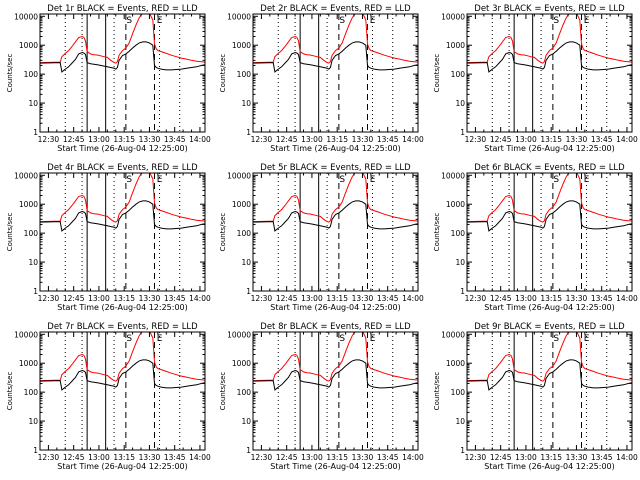  I want to click on panel-title: Det 3r BLACK = Events, RED = LLD, so click(549, 9).